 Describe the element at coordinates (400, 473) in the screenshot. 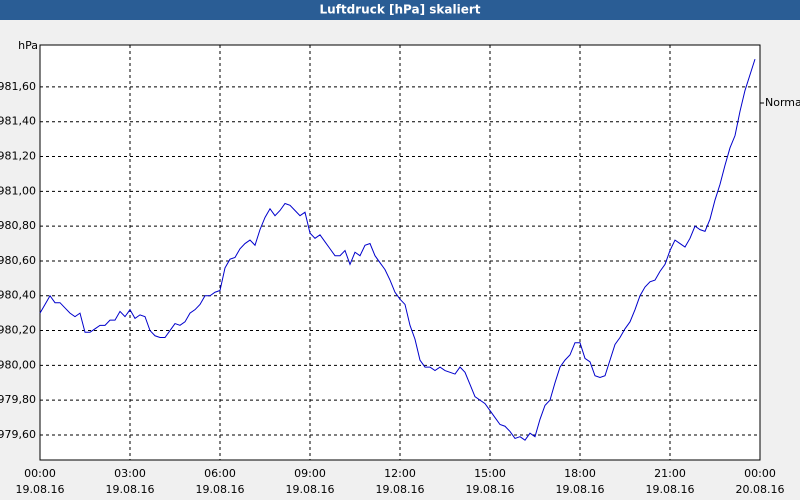

I see `x-tick-label: 12:00` at that location.